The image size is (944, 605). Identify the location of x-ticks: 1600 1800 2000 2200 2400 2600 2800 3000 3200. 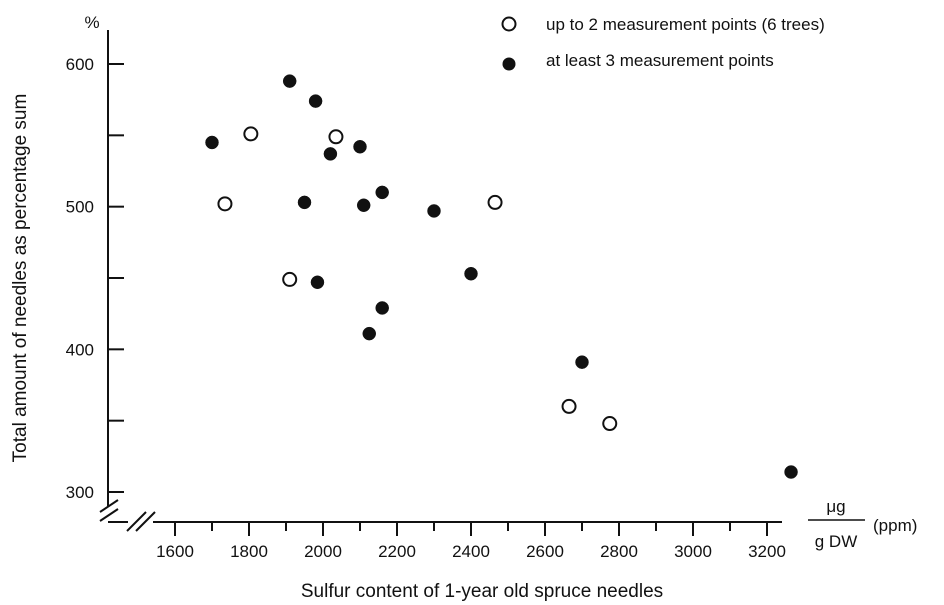
(471, 541).